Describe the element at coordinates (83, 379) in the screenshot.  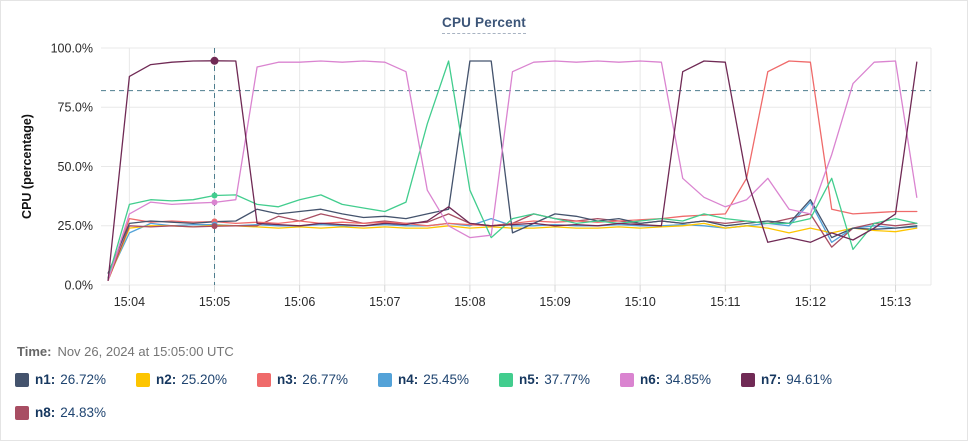
I see `legend-value-n1: 26.72%` at that location.